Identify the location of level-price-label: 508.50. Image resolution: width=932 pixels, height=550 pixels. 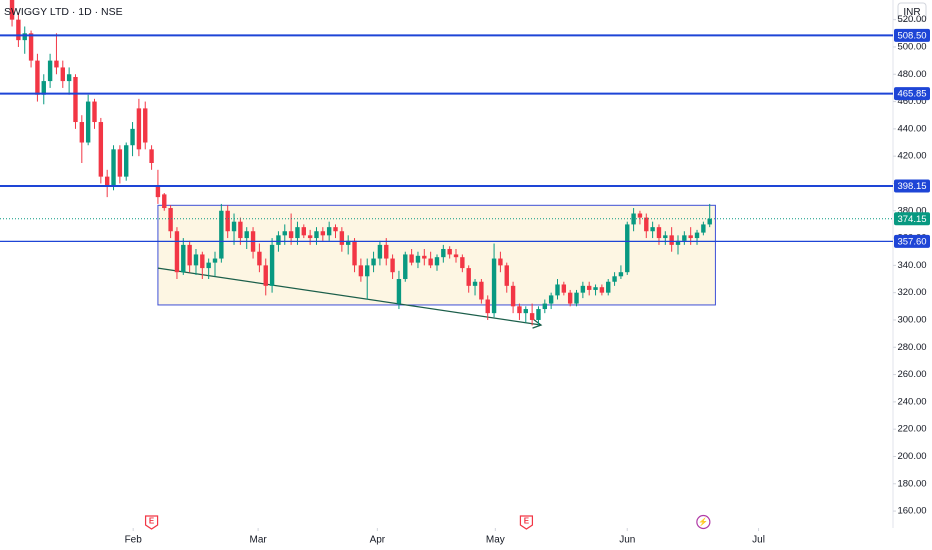
(911, 35).